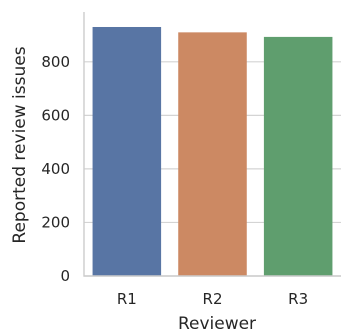 Image resolution: width=345 pixels, height=331 pixels. I want to click on y-tick-label-0: 0, so click(65, 276).